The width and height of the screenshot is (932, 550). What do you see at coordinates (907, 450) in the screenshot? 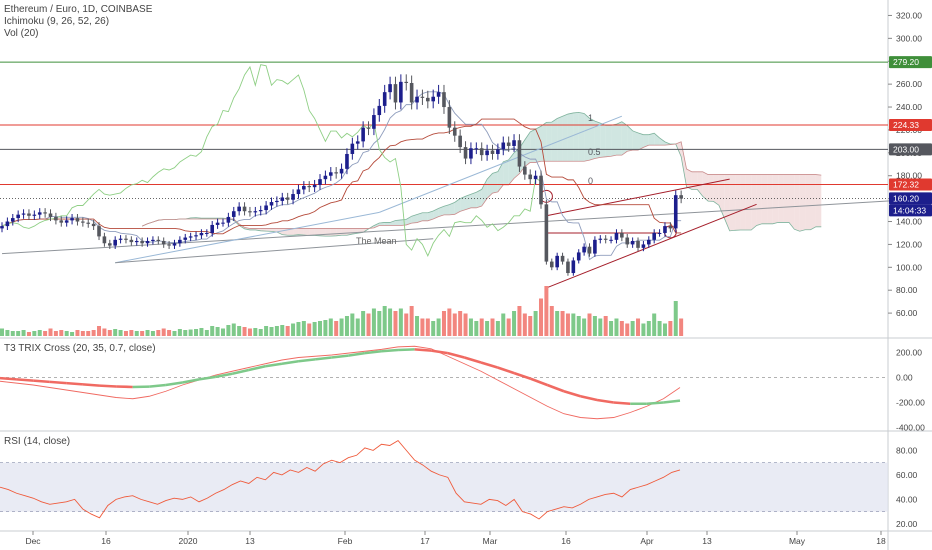
I see `rsi-tick-label: 80.00` at bounding box center [907, 450].